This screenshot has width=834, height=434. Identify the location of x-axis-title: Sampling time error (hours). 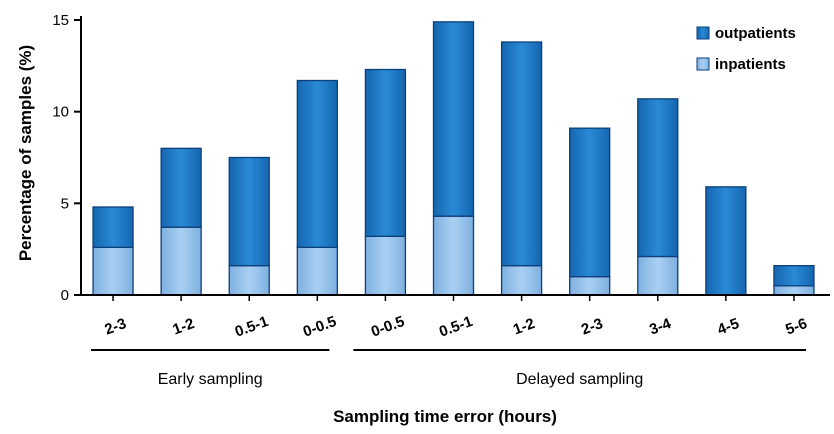
(445, 416).